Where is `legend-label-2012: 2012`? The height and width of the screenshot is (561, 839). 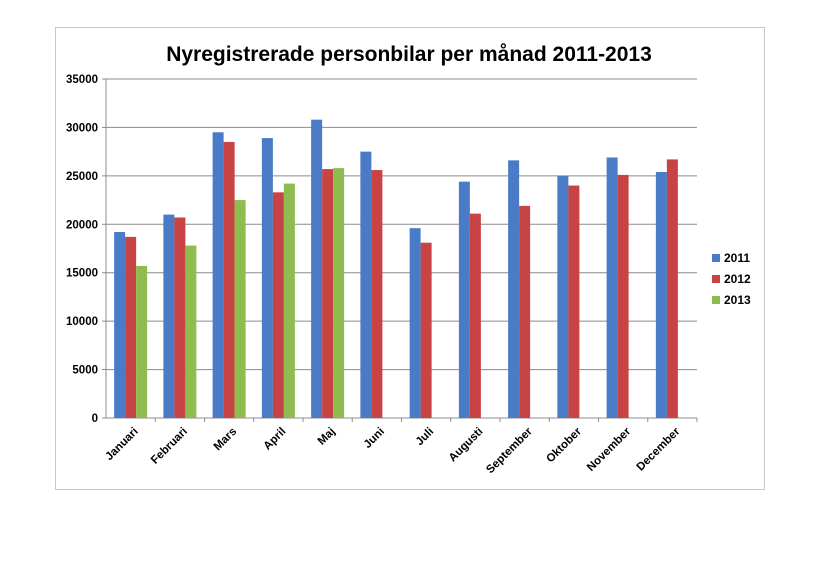
legend-label-2012: 2012 is located at coordinates (737, 279).